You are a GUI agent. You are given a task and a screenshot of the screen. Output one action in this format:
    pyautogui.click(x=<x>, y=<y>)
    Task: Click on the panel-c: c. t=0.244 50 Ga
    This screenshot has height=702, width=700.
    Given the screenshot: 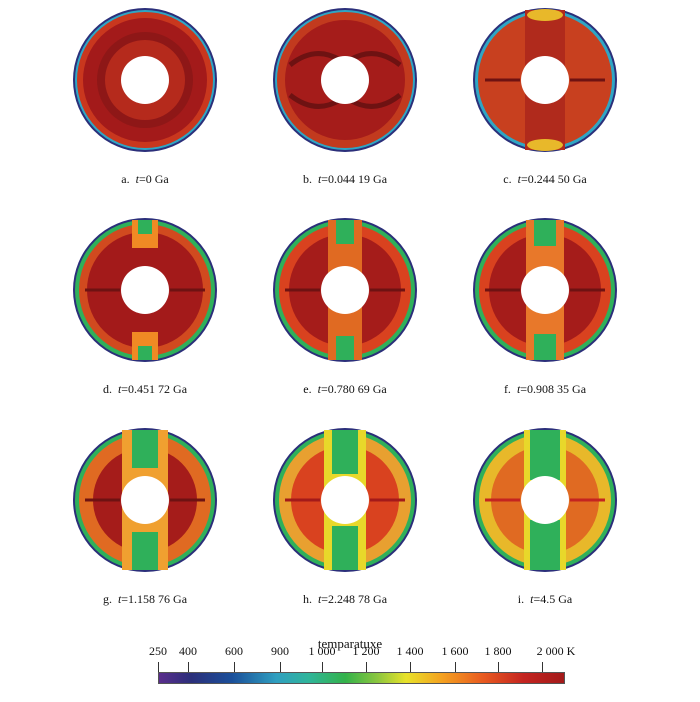 What is the action you would take?
    pyautogui.click(x=535, y=107)
    